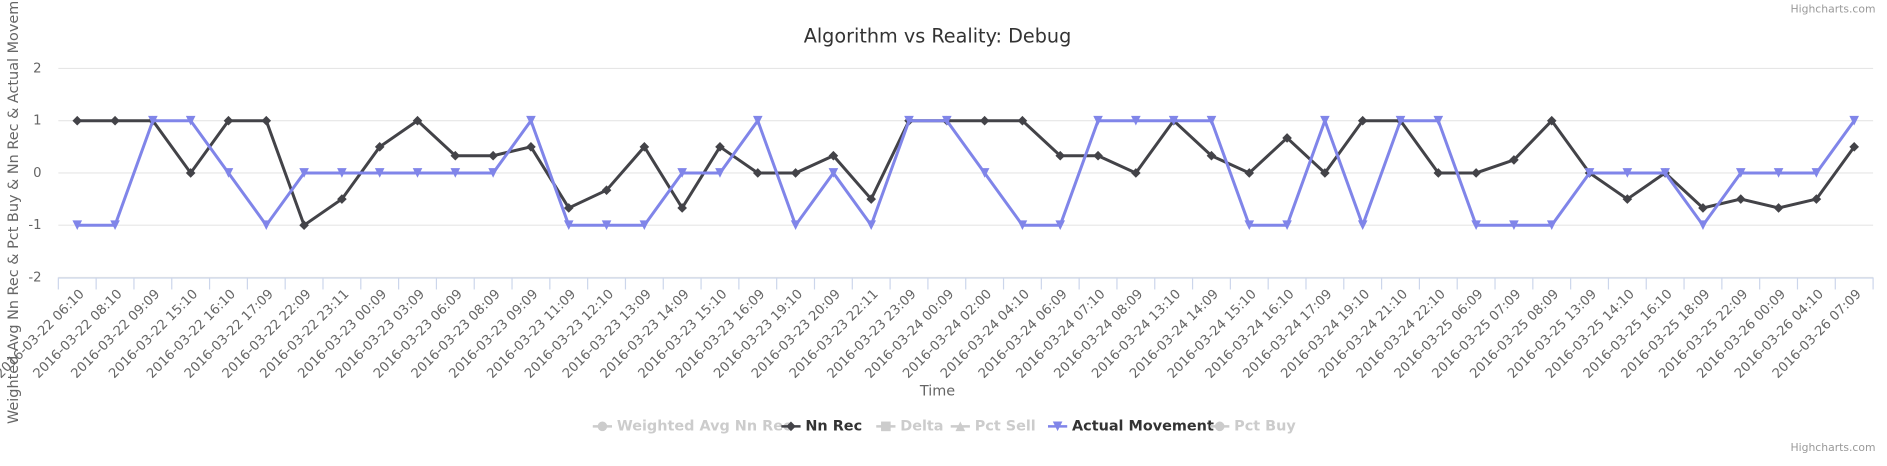 This screenshot has height=466, width=1887. What do you see at coordinates (937, 392) in the screenshot?
I see `x-axis-title: Time` at bounding box center [937, 392].